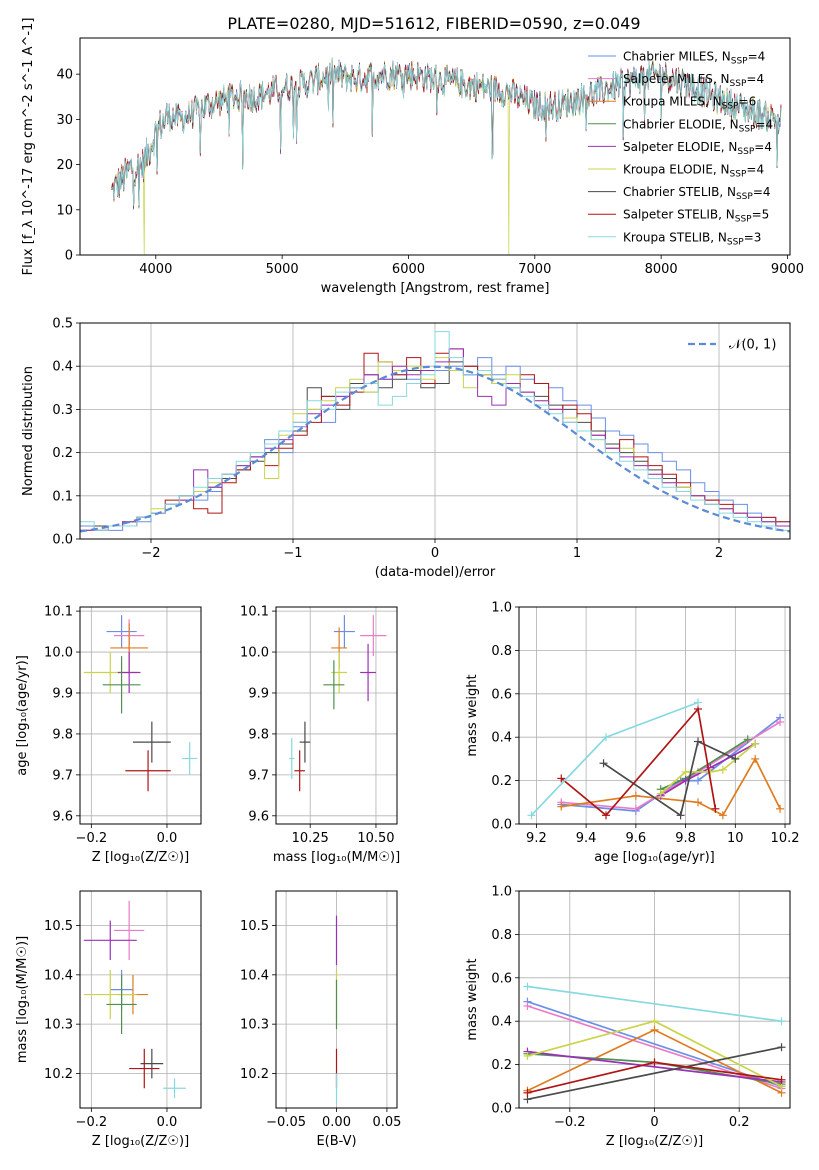 This screenshot has height=1170, width=819. What do you see at coordinates (151, 742) in the screenshot?
I see `errorbar-point-chabrier-stelib` at bounding box center [151, 742].